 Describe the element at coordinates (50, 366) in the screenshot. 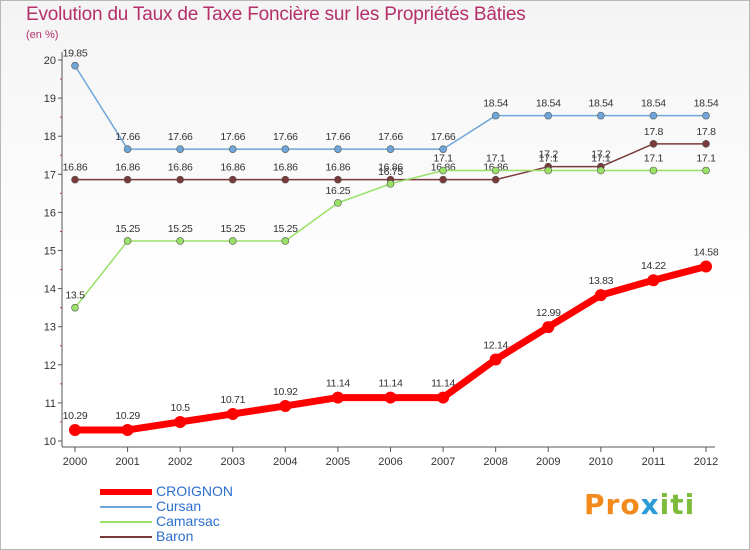

I see `y-tick-label: 12` at that location.